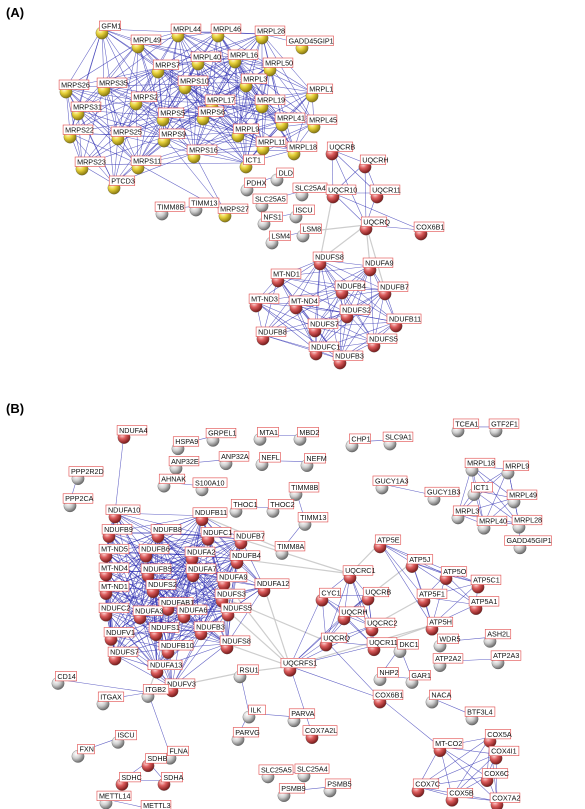  Describe the element at coordinates (387, 544) in the screenshot. I see `node-atp5e: ATP5E` at that location.